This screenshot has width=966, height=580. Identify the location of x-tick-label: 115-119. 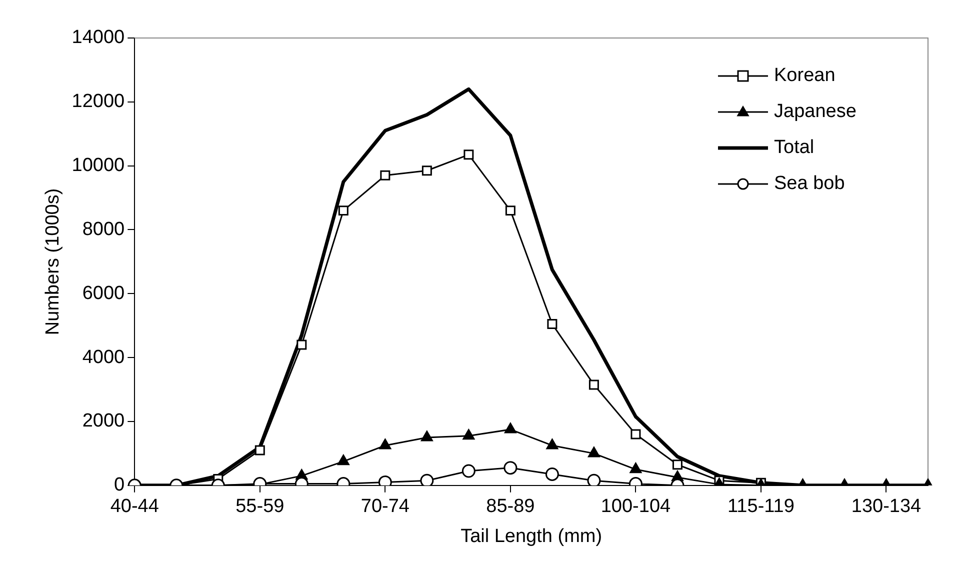
(761, 507).